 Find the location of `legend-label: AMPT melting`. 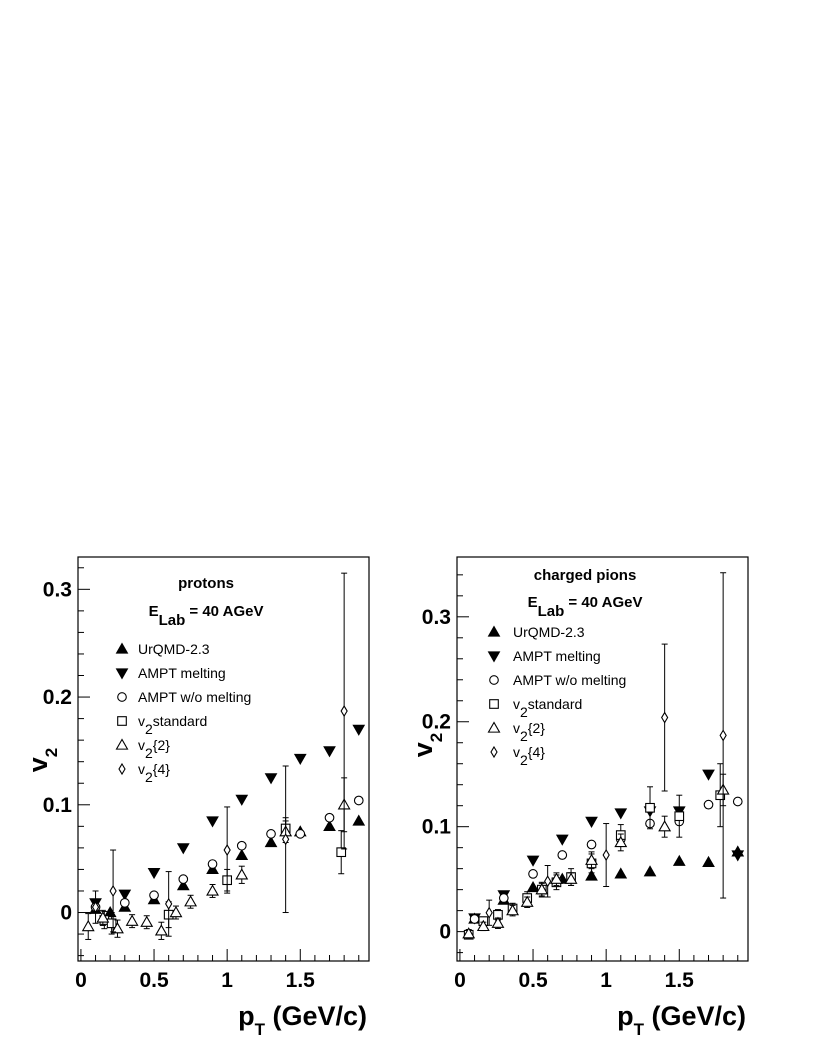

legend-label: AMPT melting is located at coordinates (557, 656).